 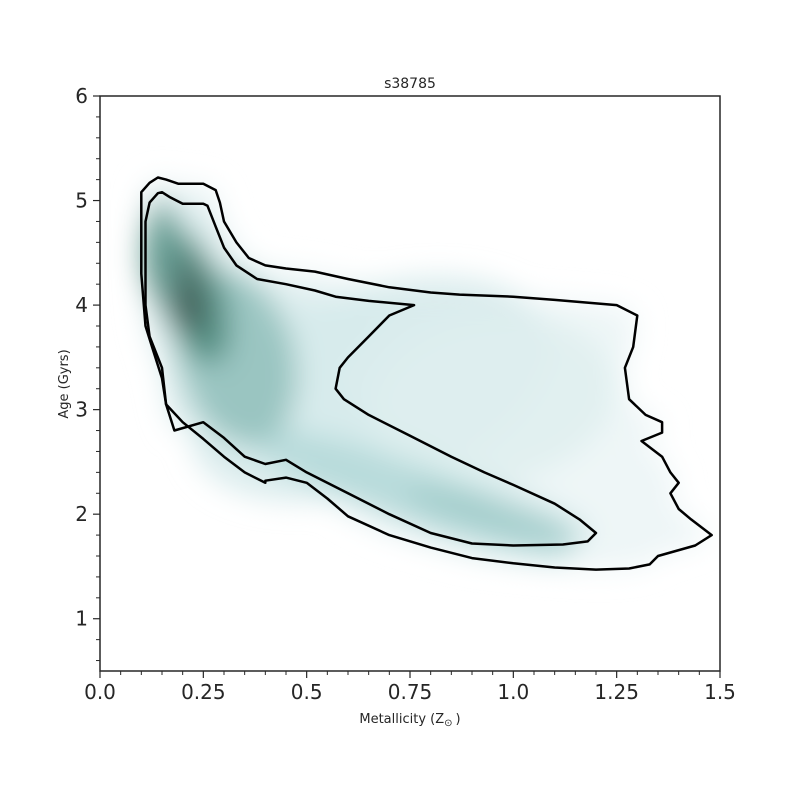 What do you see at coordinates (81, 96) in the screenshot?
I see `y-tick-label: 6` at bounding box center [81, 96].